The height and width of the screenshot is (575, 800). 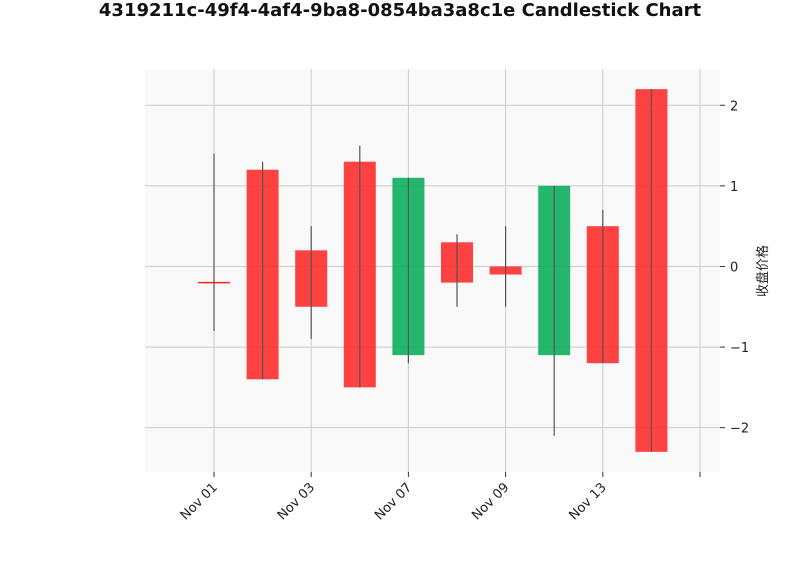 What do you see at coordinates (734, 106) in the screenshot?
I see `y-tick-label: 2` at bounding box center [734, 106].